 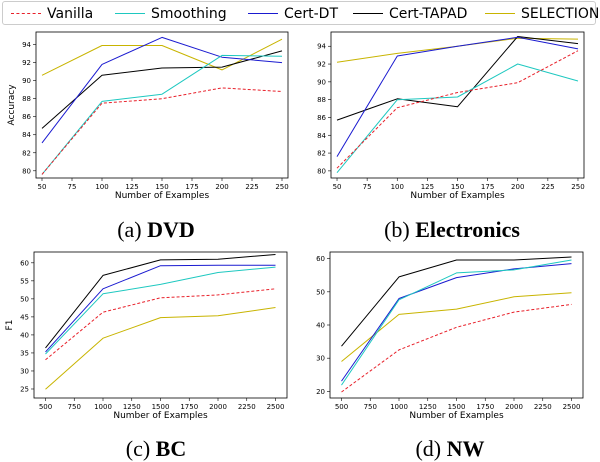 What do you see at coordinates (456, 348) in the screenshot?
I see `nw-series-vanilla` at bounding box center [456, 348].